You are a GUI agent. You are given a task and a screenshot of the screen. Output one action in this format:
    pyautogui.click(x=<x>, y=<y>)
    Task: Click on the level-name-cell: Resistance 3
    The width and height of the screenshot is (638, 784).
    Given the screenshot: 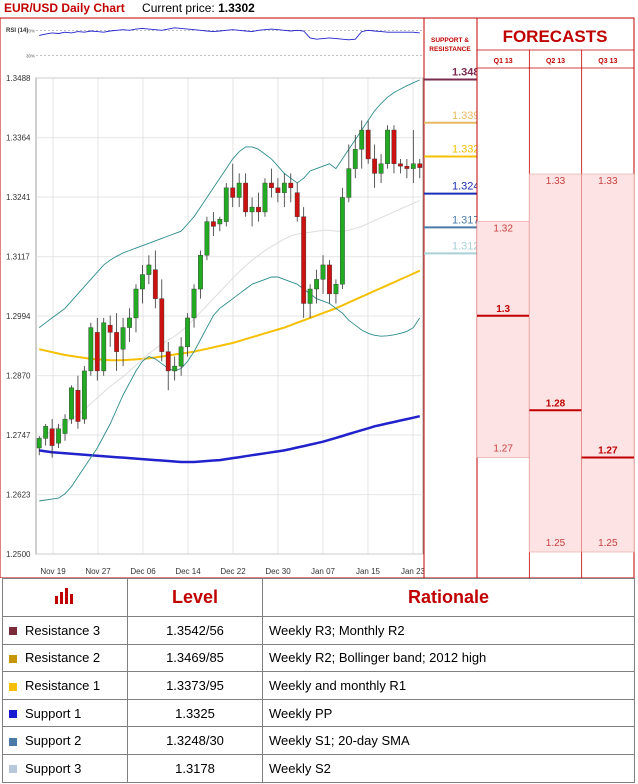 What is the action you would take?
    pyautogui.click(x=65, y=630)
    